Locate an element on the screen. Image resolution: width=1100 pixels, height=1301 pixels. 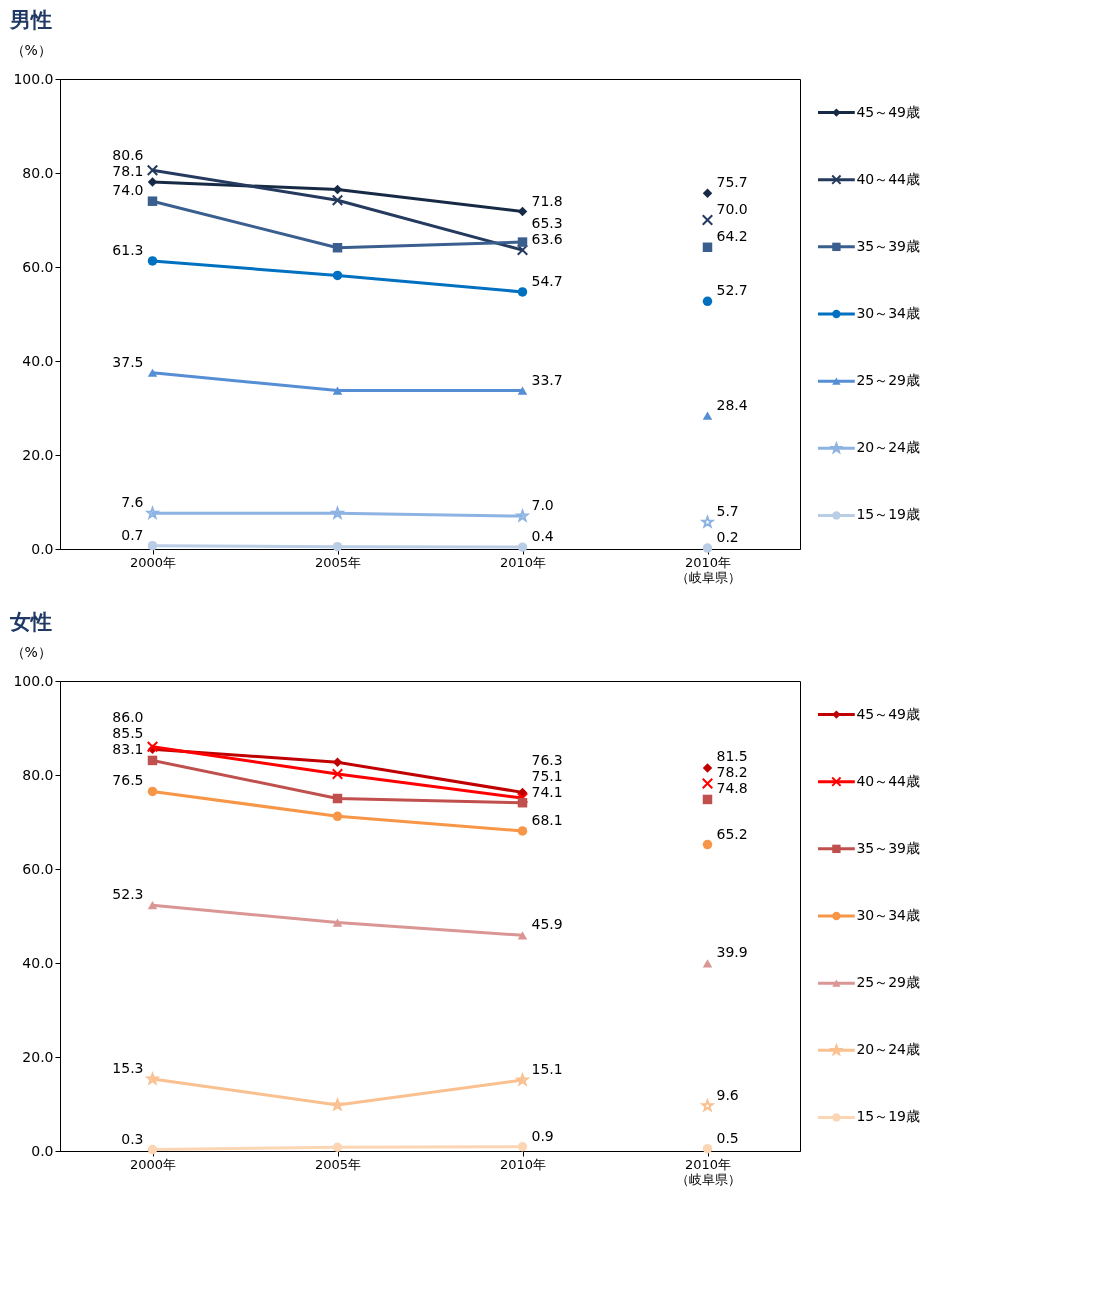
data-label: 0.4 is located at coordinates (542, 536).